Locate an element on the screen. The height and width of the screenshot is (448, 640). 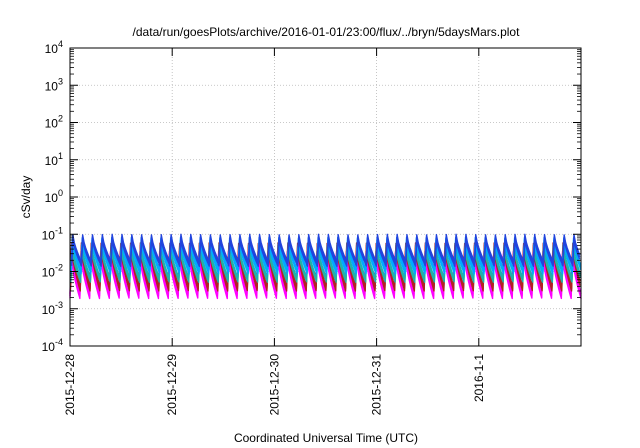
y-tick-label: 10³ is located at coordinates (54, 84).